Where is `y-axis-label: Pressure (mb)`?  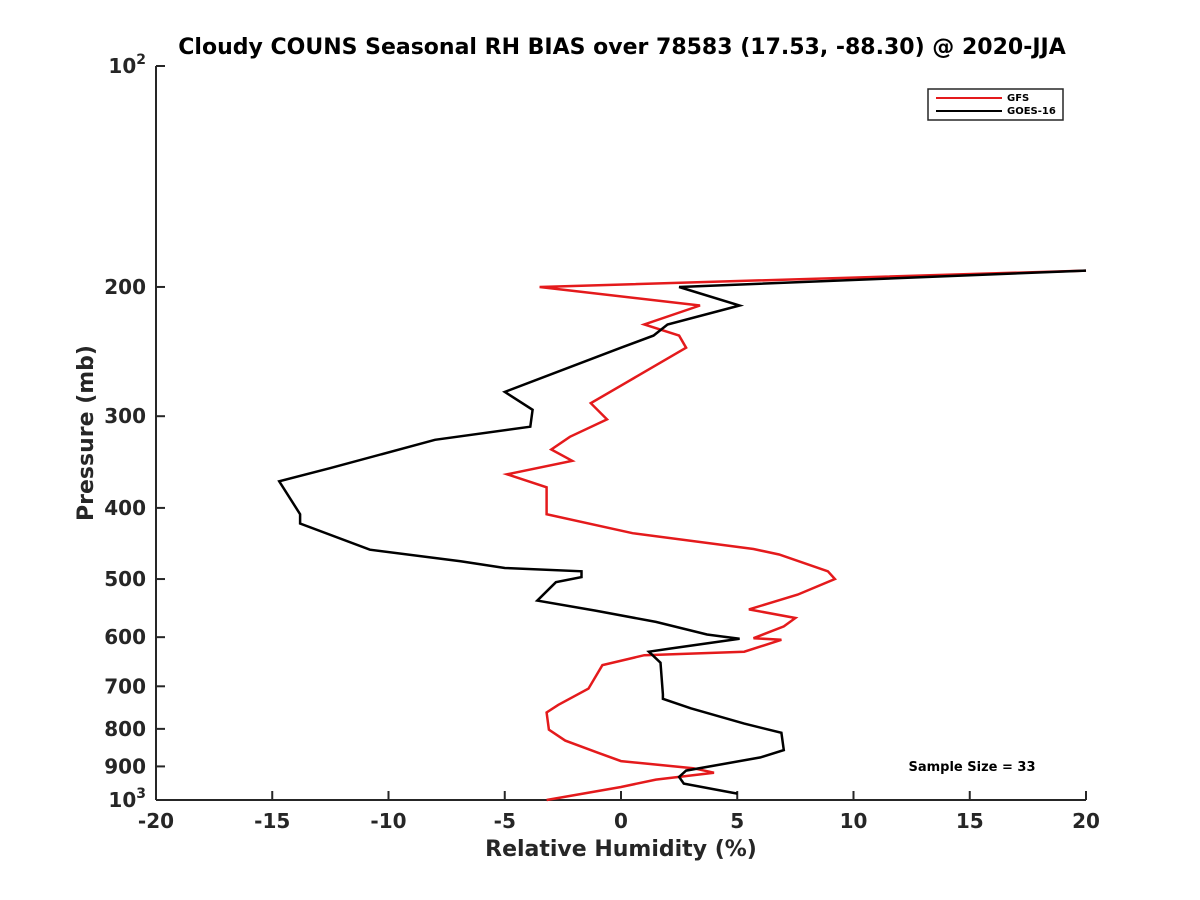
y-axis-label: Pressure (mb) is located at coordinates (86, 433).